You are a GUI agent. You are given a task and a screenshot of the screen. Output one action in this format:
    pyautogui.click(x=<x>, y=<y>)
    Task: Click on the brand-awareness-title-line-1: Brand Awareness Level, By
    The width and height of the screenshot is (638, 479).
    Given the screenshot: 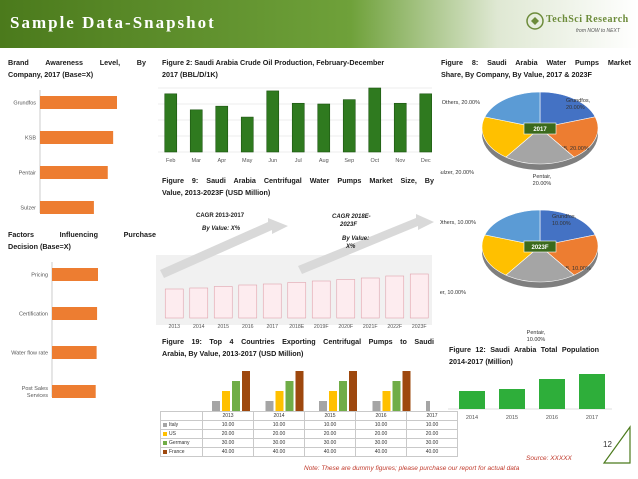 What is the action you would take?
    pyautogui.click(x=77, y=62)
    